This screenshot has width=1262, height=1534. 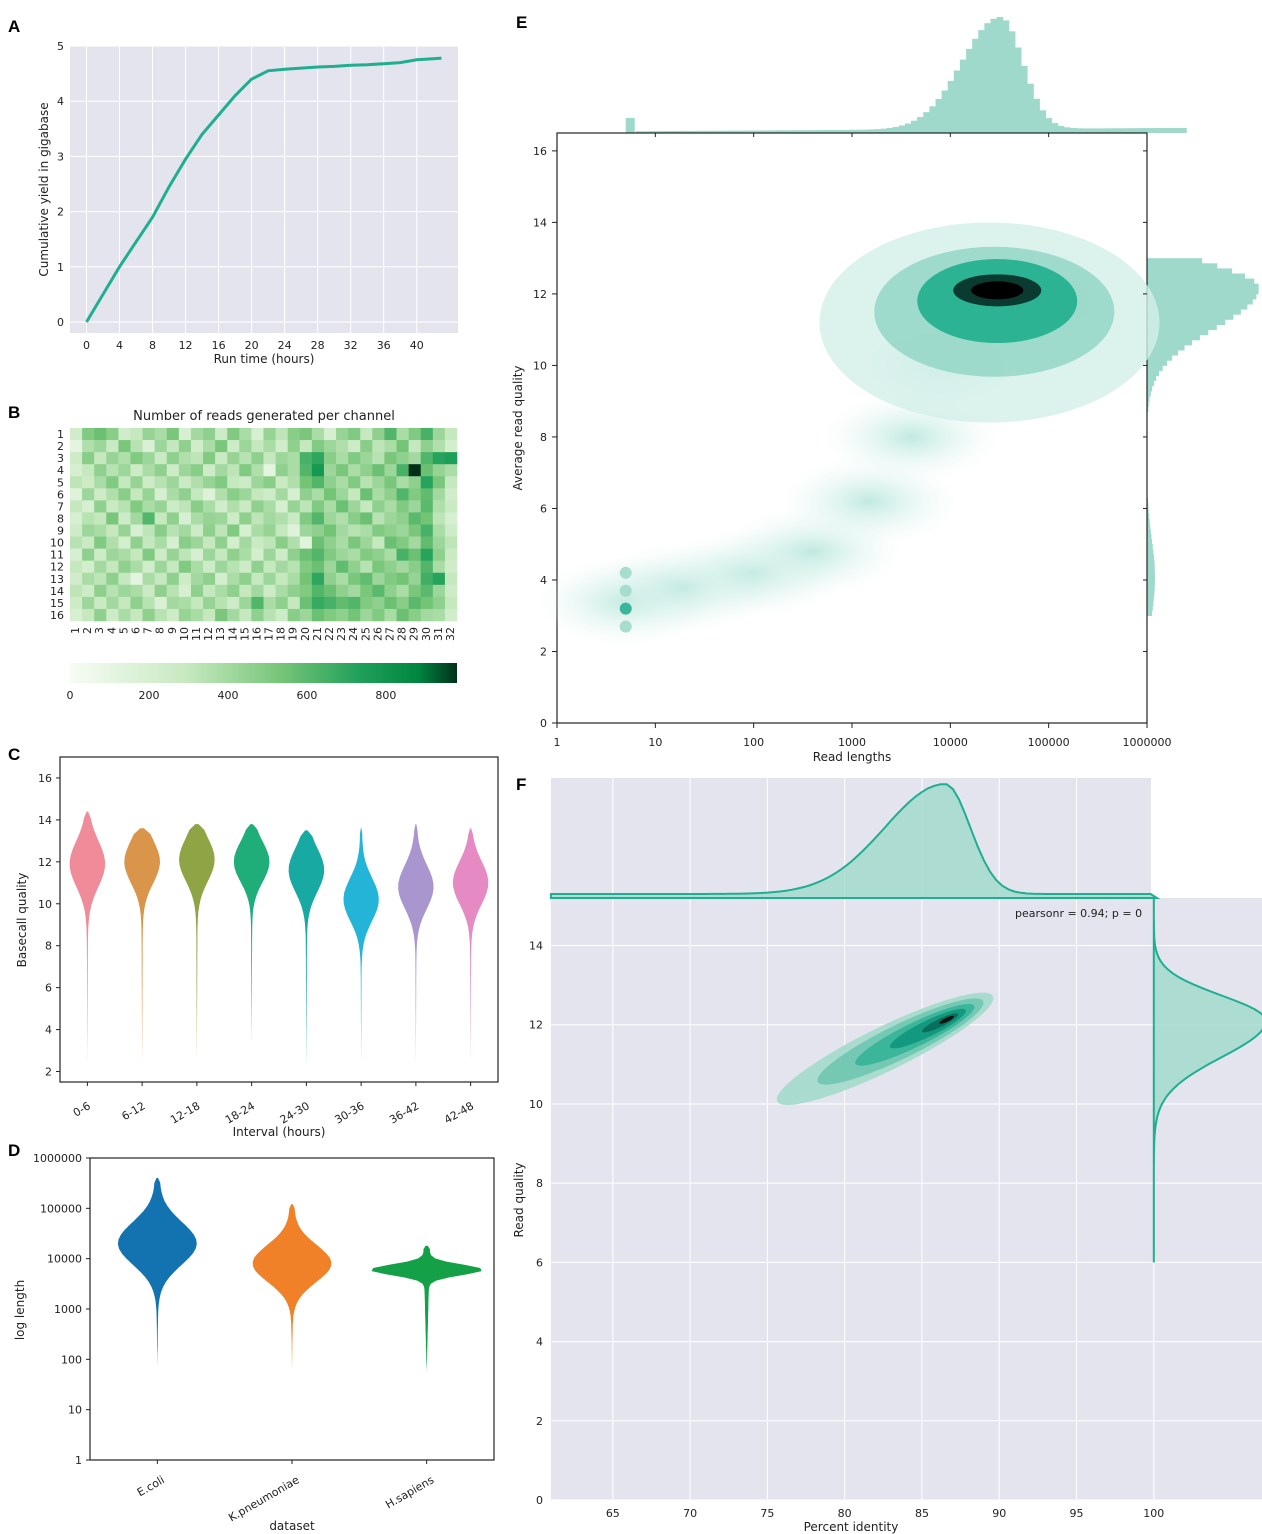 I want to click on panel-c-y-tick: 12, so click(x=45, y=862).